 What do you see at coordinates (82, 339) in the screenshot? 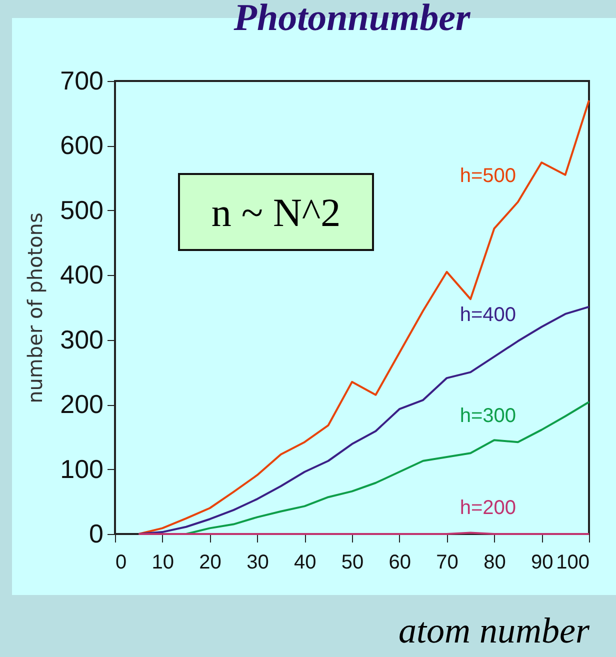
I see `y-tick-label: 300` at bounding box center [82, 339].